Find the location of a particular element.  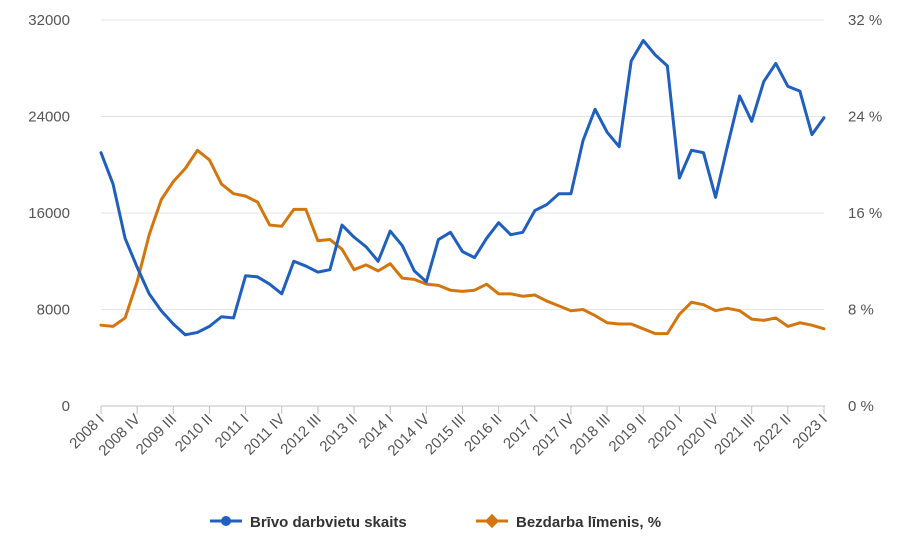

right-tick-label: 8 % is located at coordinates (861, 310).